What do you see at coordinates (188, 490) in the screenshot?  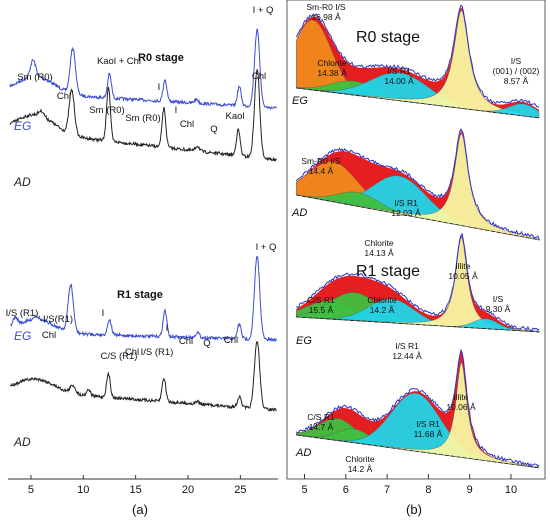 I see `panel-a-x-tick-label: 20` at bounding box center [188, 490].